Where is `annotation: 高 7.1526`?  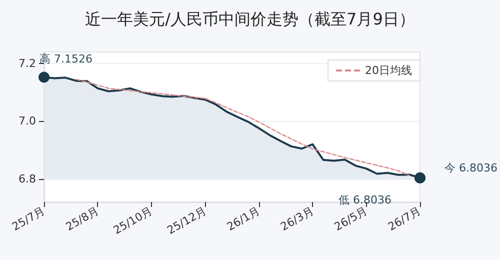 annotation: 高 7.1526 is located at coordinates (66, 59).